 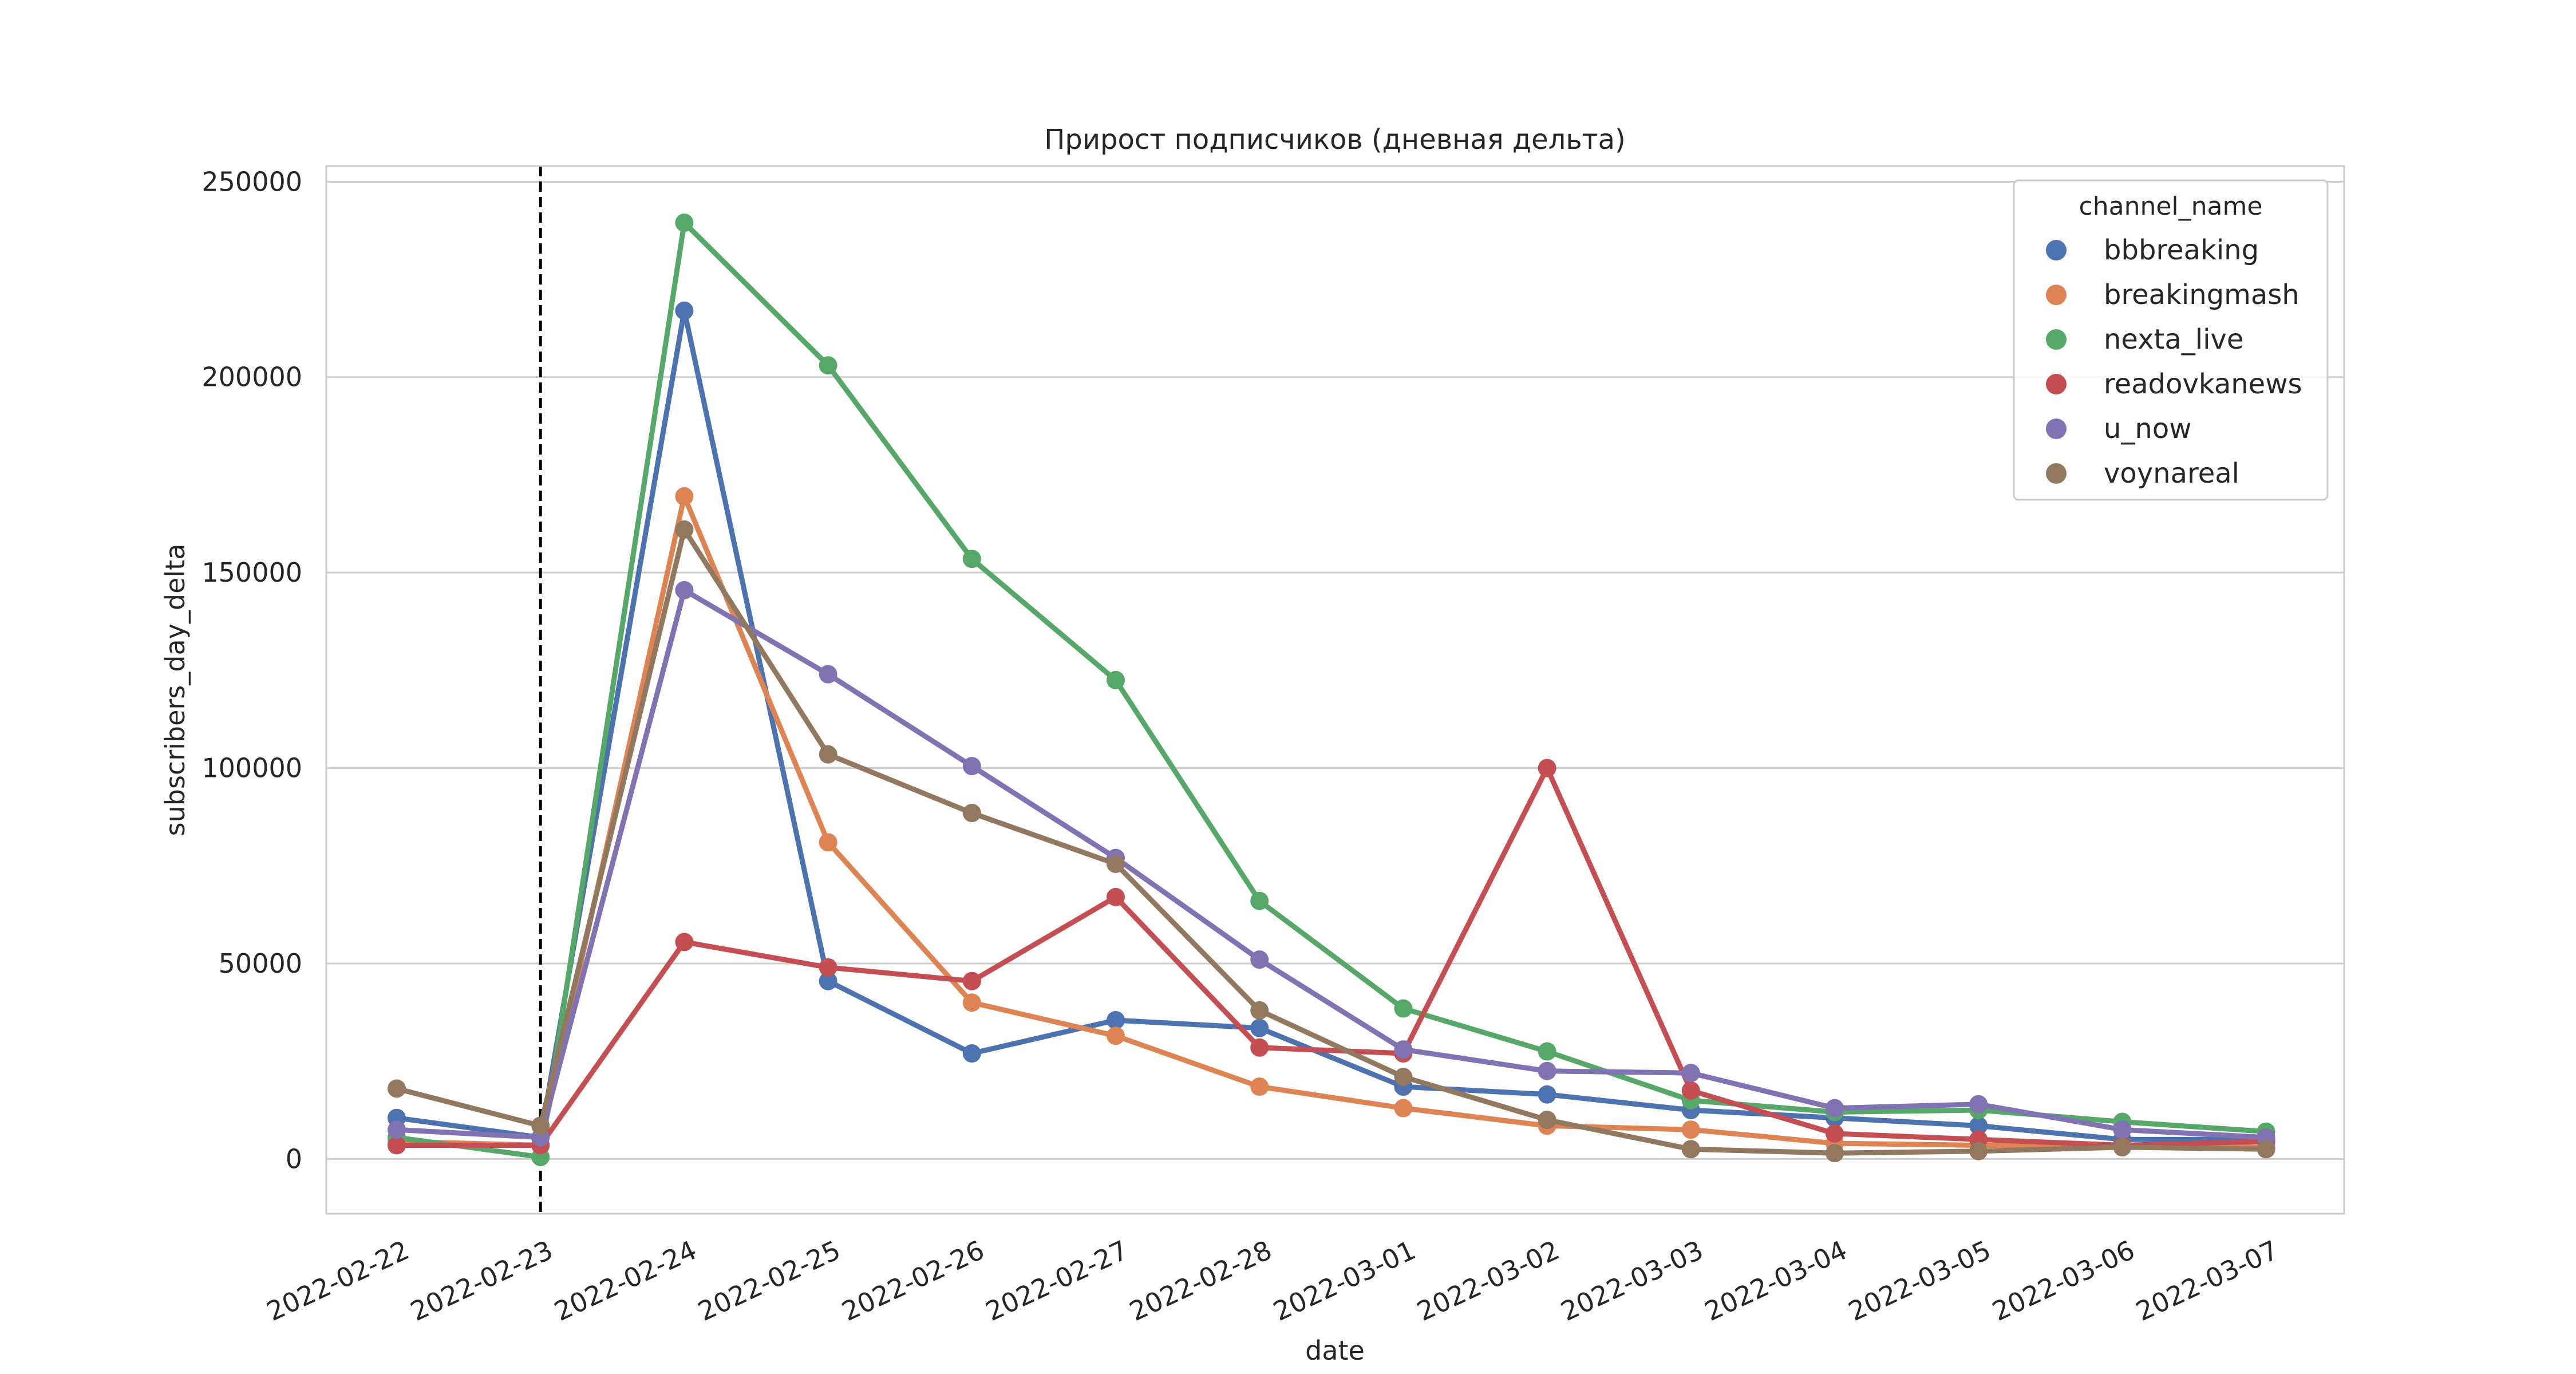 What do you see at coordinates (2056, 384) in the screenshot?
I see `legend-marker-readovkanews` at bounding box center [2056, 384].